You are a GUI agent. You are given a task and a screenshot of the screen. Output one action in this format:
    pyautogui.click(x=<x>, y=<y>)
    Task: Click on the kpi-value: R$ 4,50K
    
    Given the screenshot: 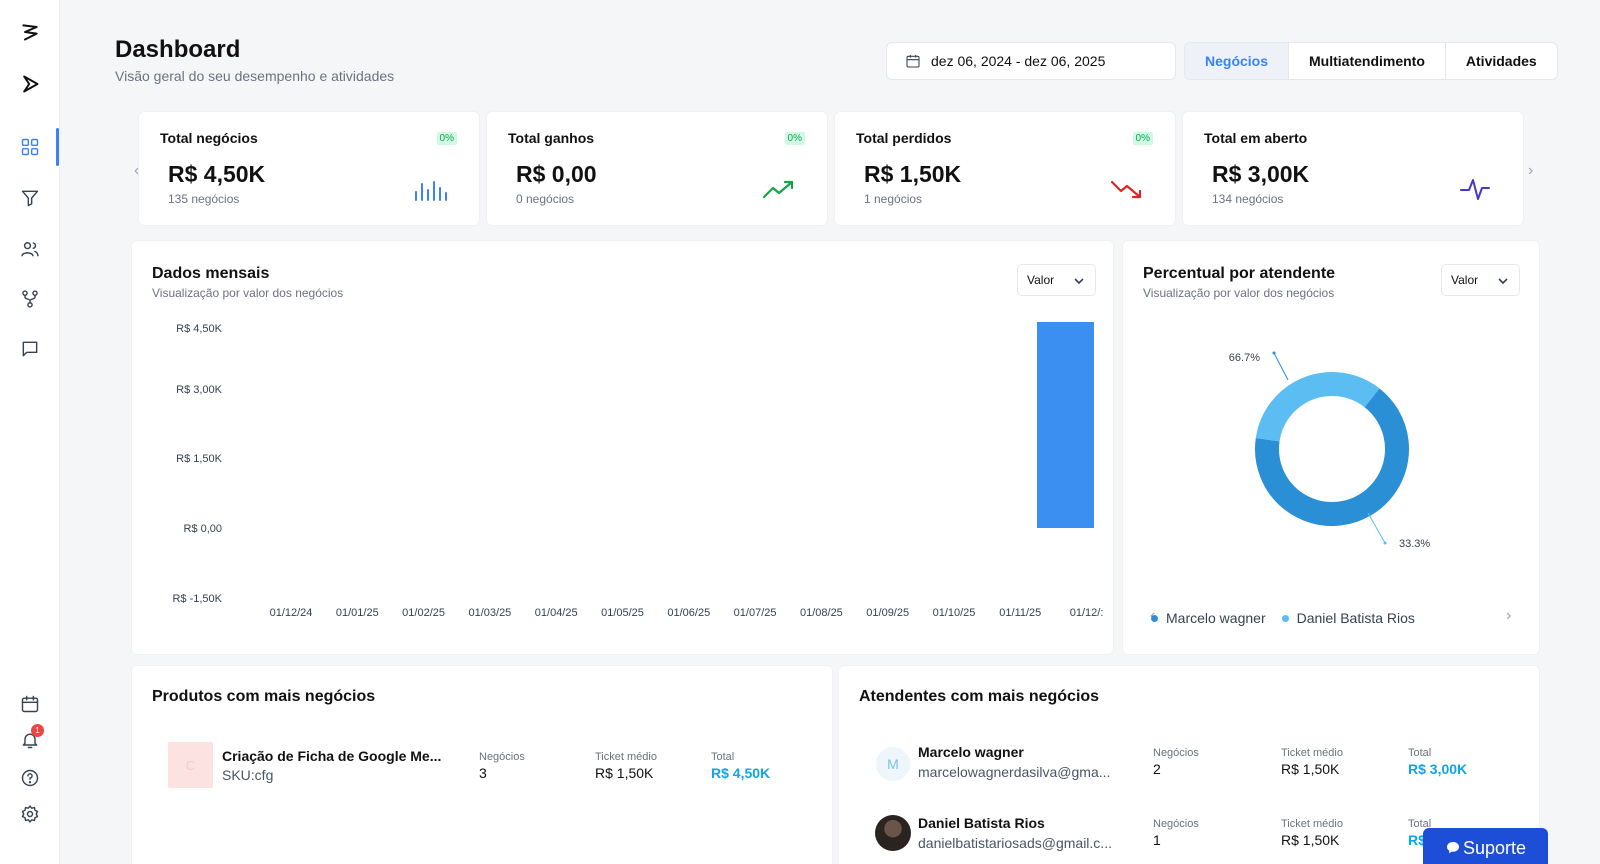 What is the action you would take?
    pyautogui.click(x=217, y=174)
    